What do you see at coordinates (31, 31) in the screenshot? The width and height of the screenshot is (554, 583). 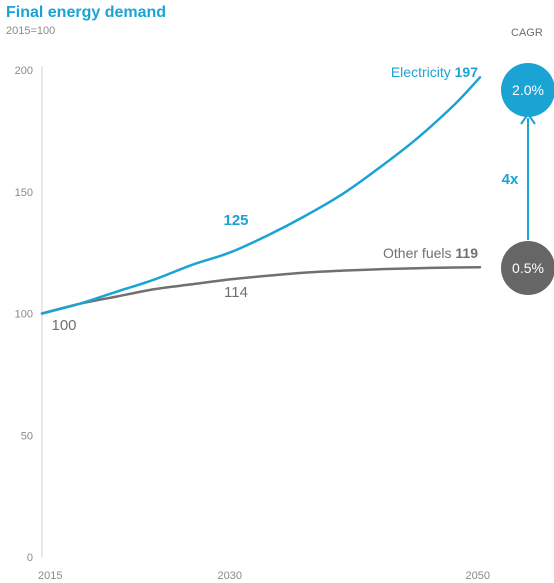 I see `chart-subtitle: 2015=100` at bounding box center [31, 31].